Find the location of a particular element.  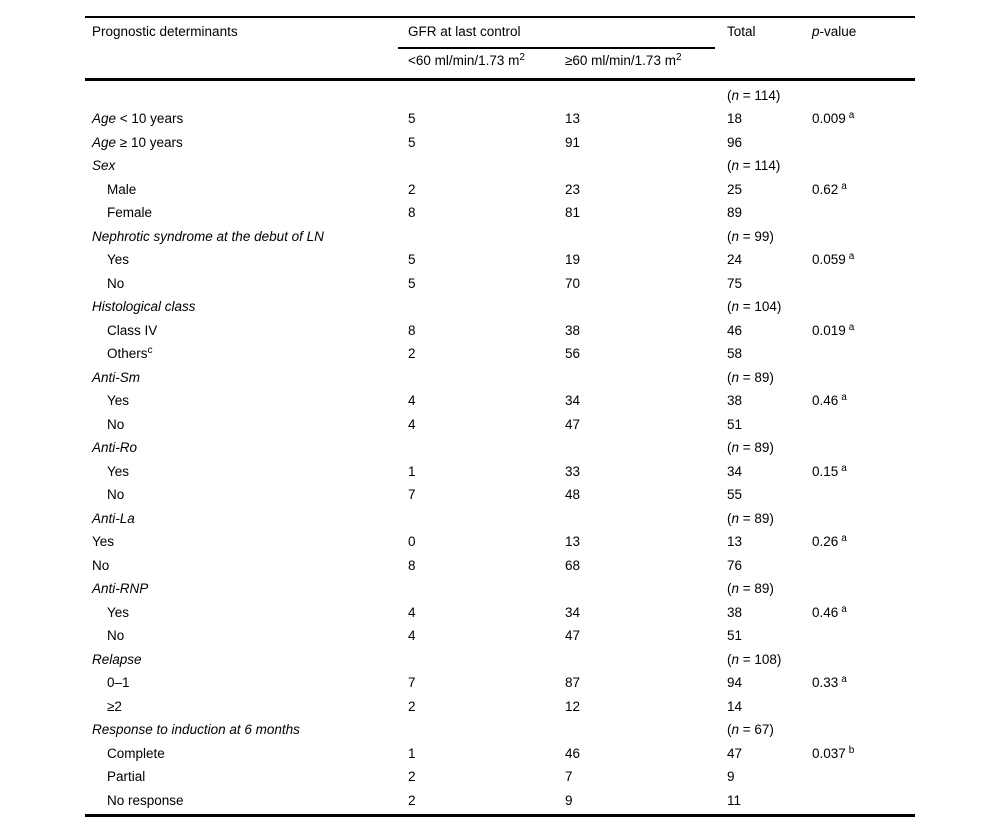

row-label: Histological class is located at coordinates (246, 307).